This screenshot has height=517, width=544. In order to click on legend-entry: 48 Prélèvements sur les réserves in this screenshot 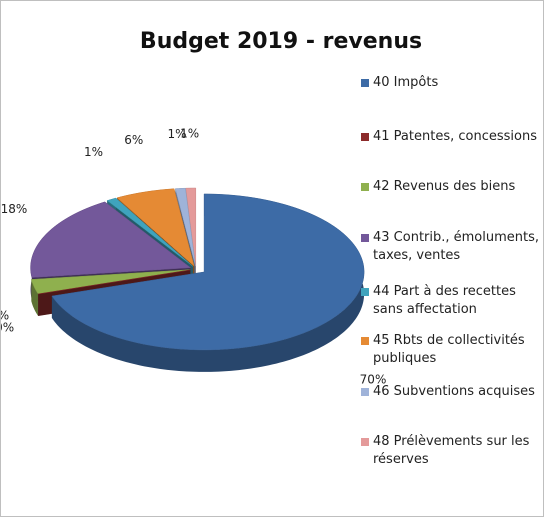, I will do `click(451, 451)`.